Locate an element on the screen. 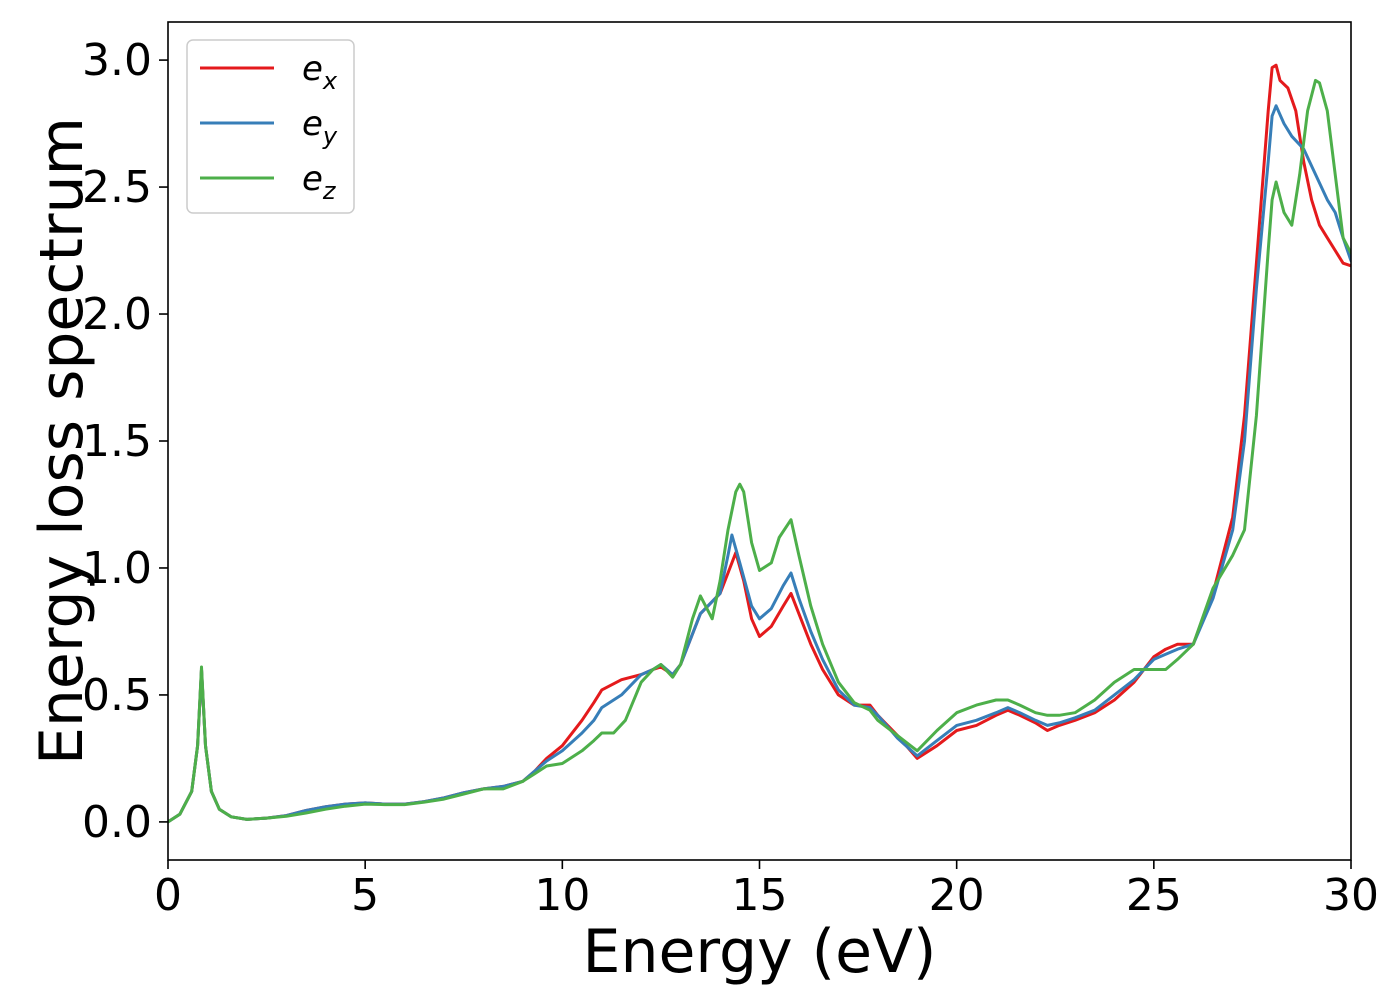  y-tick-label: 3.0 is located at coordinates (117, 60).